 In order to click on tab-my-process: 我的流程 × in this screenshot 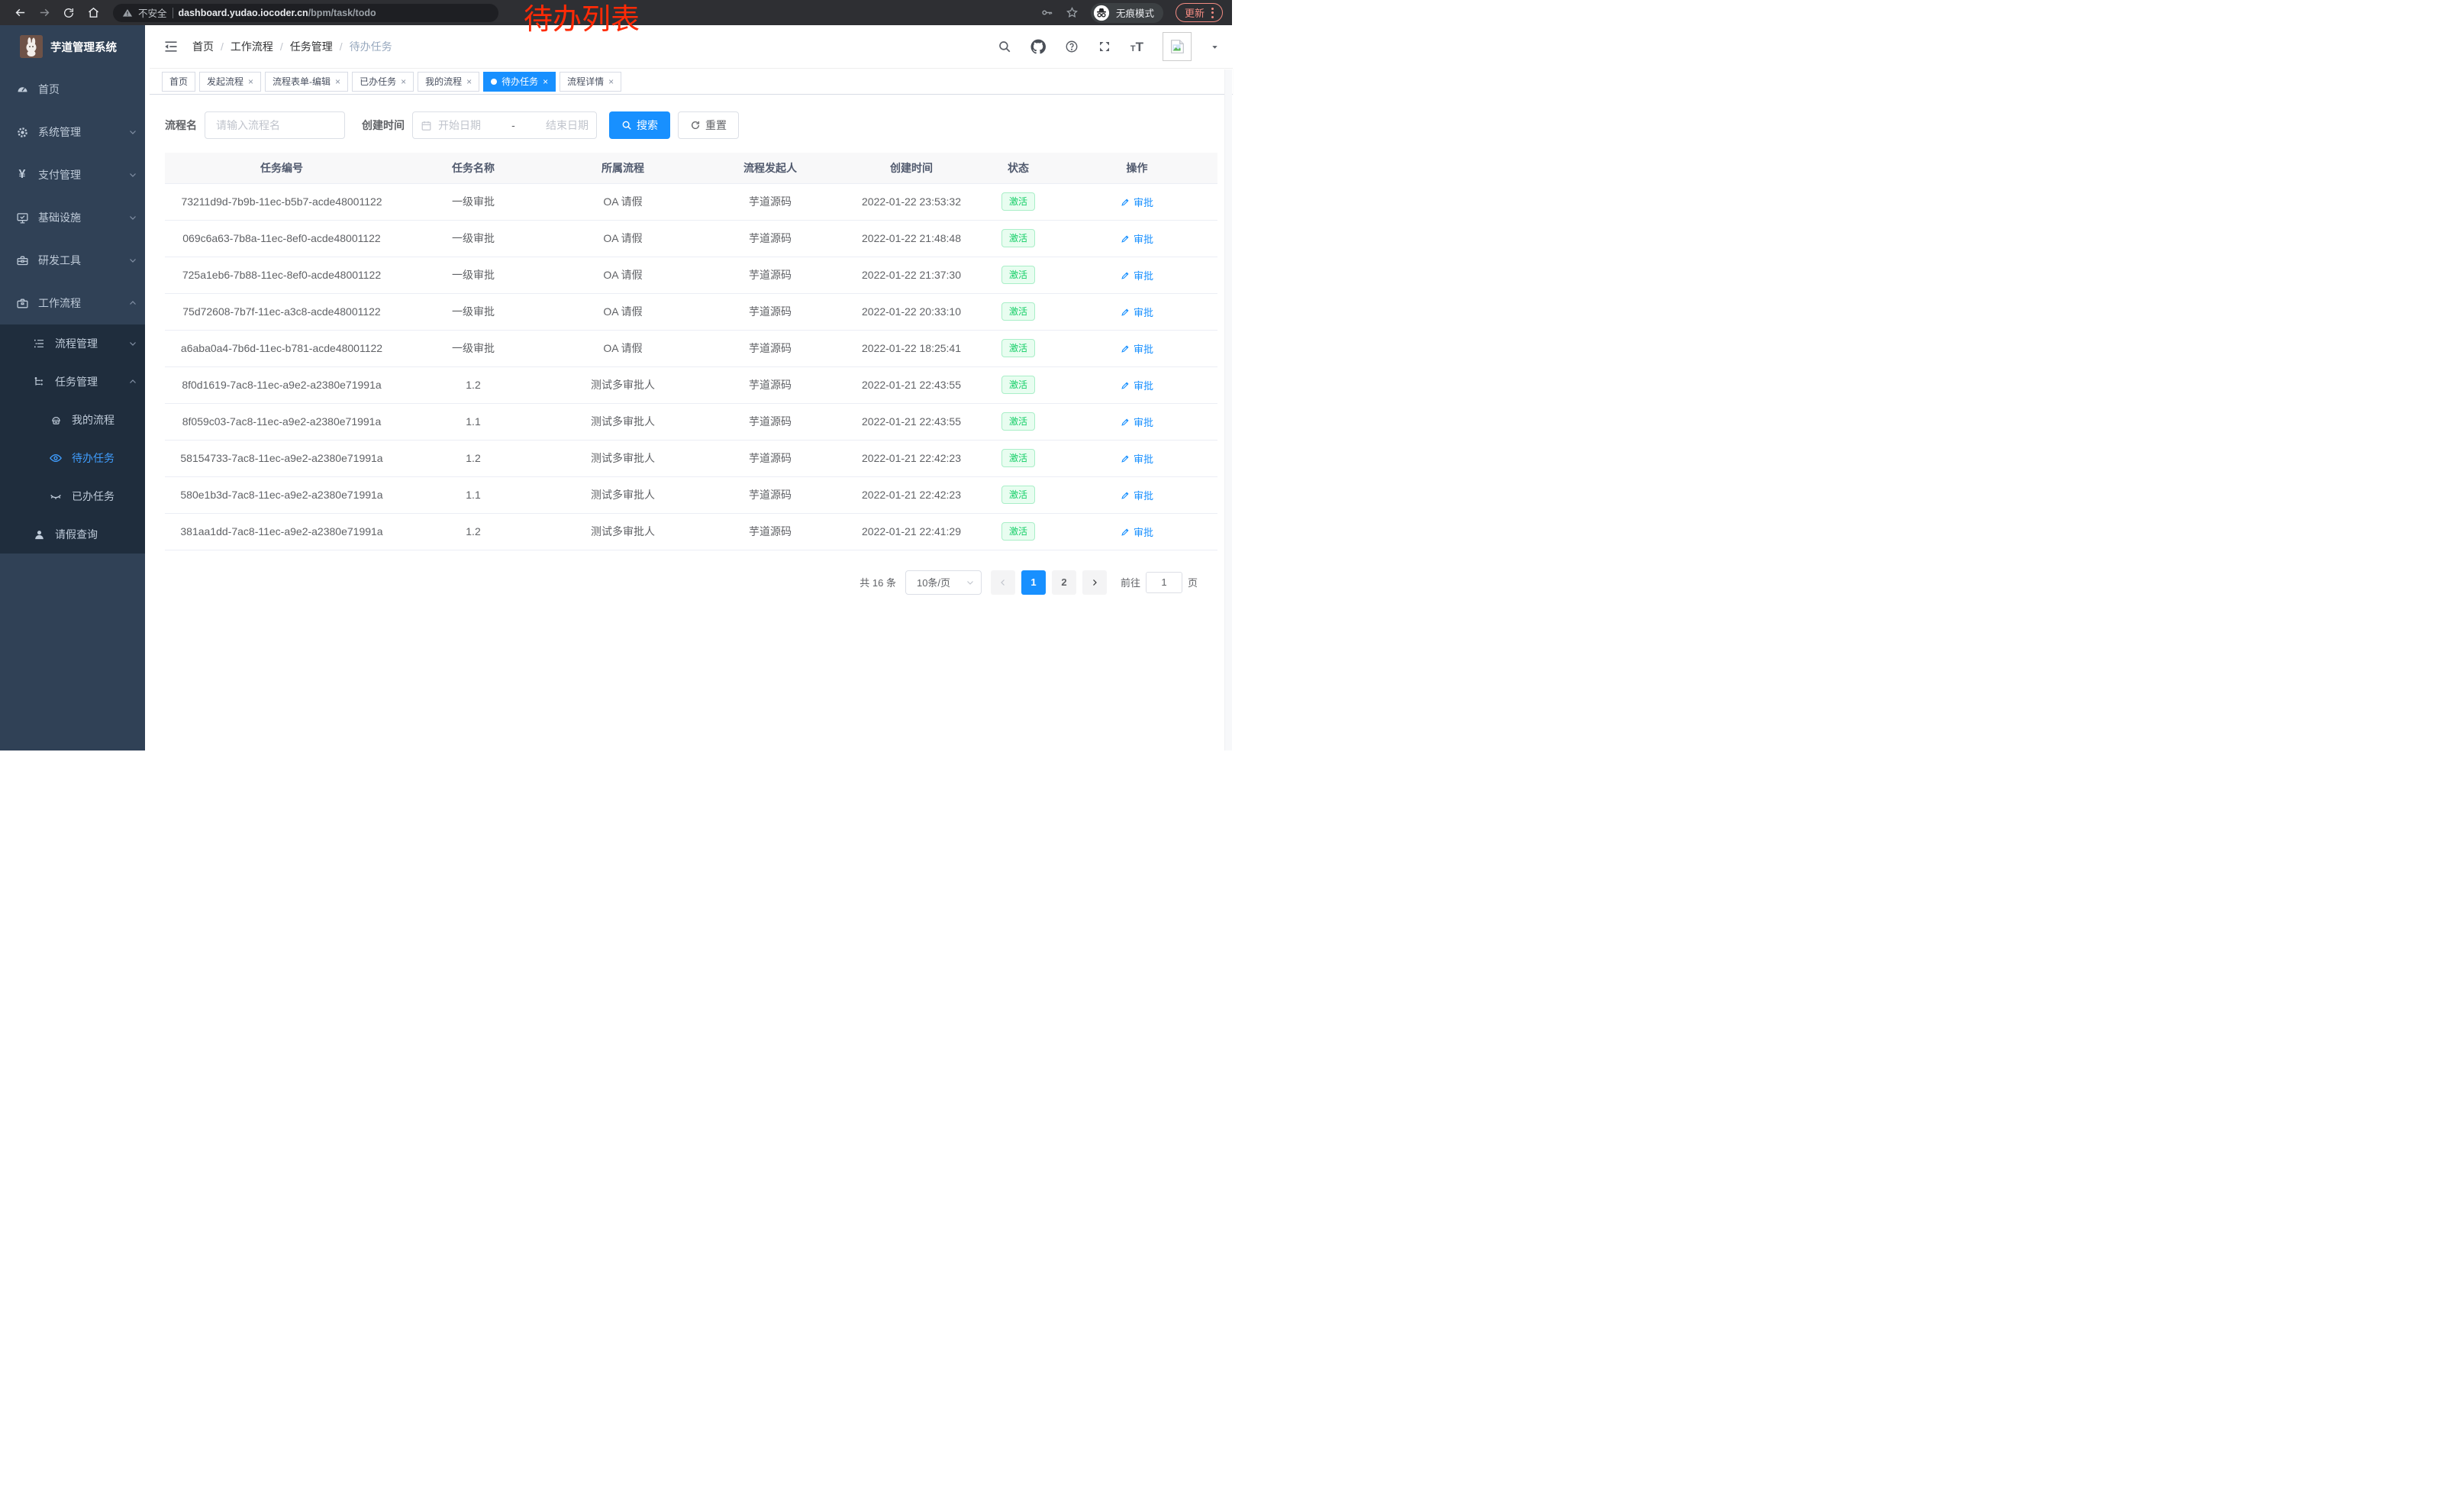, I will do `click(449, 81)`.